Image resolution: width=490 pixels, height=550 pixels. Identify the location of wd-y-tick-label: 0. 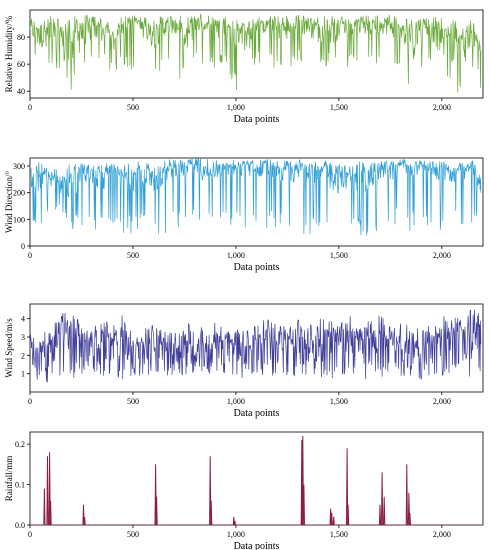
(23, 246).